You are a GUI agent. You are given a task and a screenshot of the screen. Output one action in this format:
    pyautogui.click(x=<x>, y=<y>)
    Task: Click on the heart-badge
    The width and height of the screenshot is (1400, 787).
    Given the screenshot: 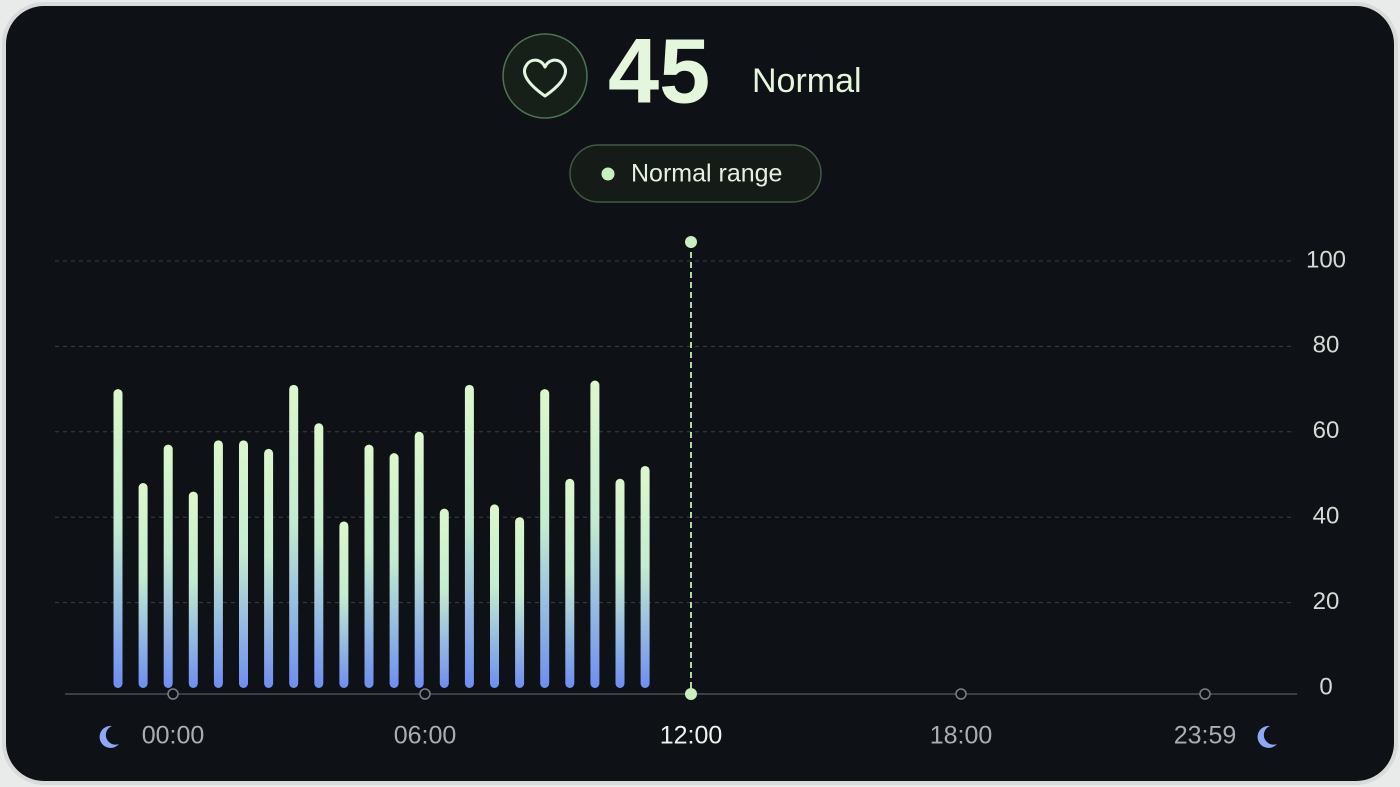 What is the action you would take?
    pyautogui.click(x=545, y=76)
    